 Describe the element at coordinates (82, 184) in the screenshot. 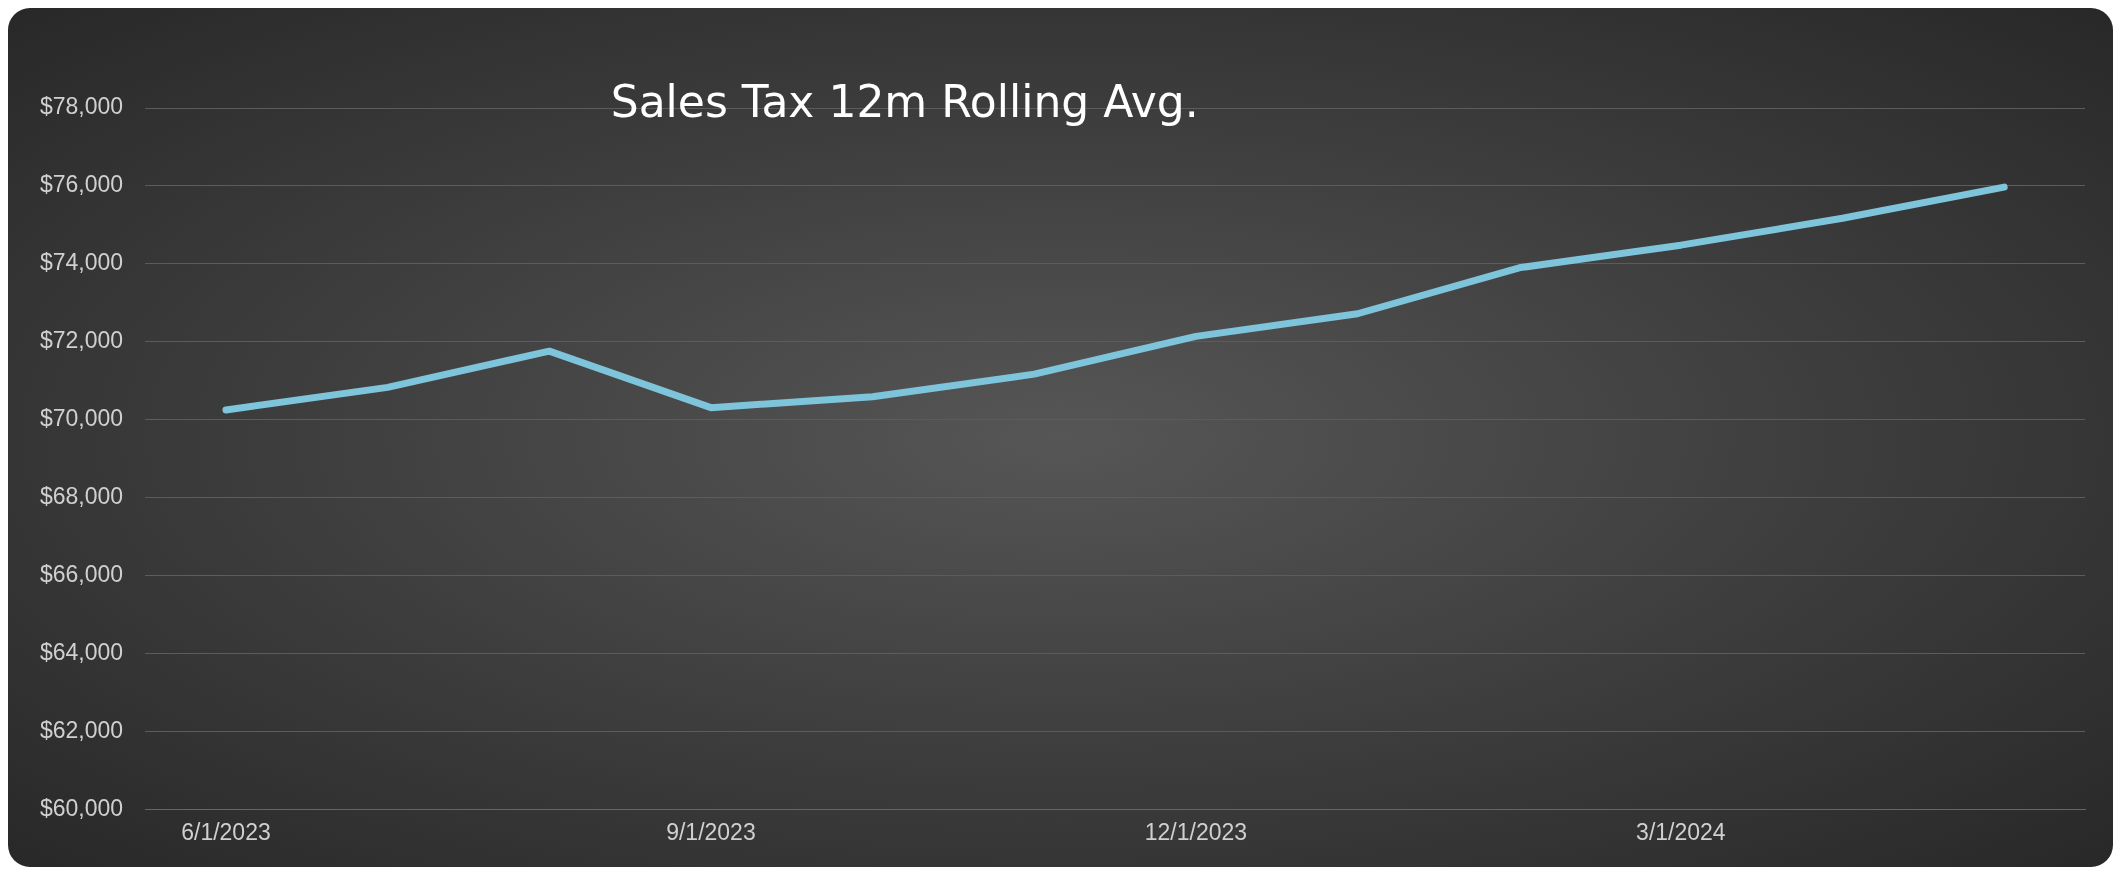

I see `y-tick-label: $76,000` at that location.